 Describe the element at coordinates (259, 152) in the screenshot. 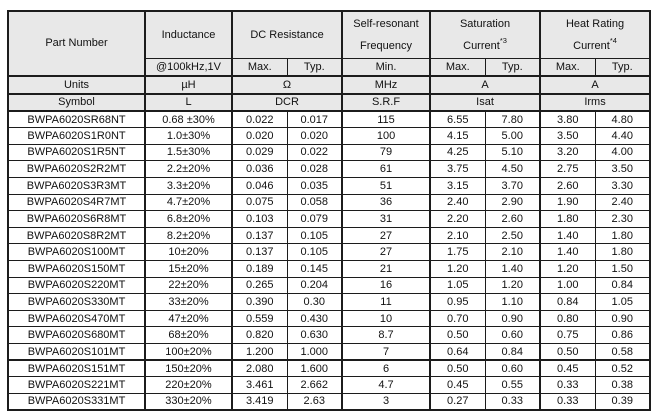

I see `dcr-max-cell: 0.029` at that location.